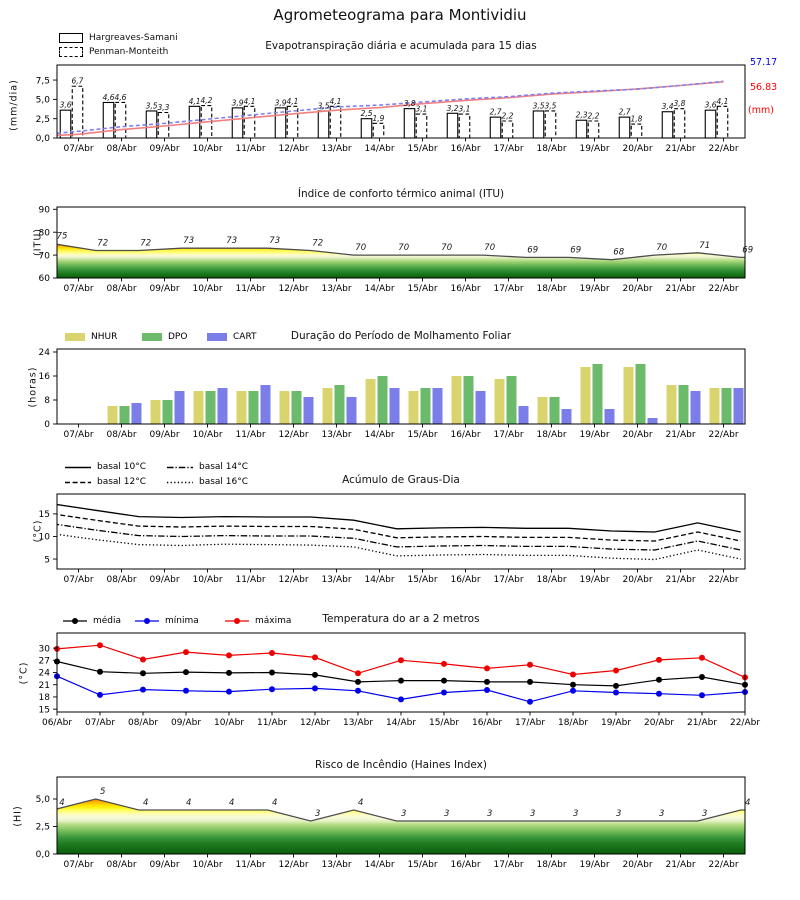 This screenshot has width=800, height=900. What do you see at coordinates (764, 62) in the screenshot?
I see `penman-accumulated-total: 57.17` at bounding box center [764, 62].